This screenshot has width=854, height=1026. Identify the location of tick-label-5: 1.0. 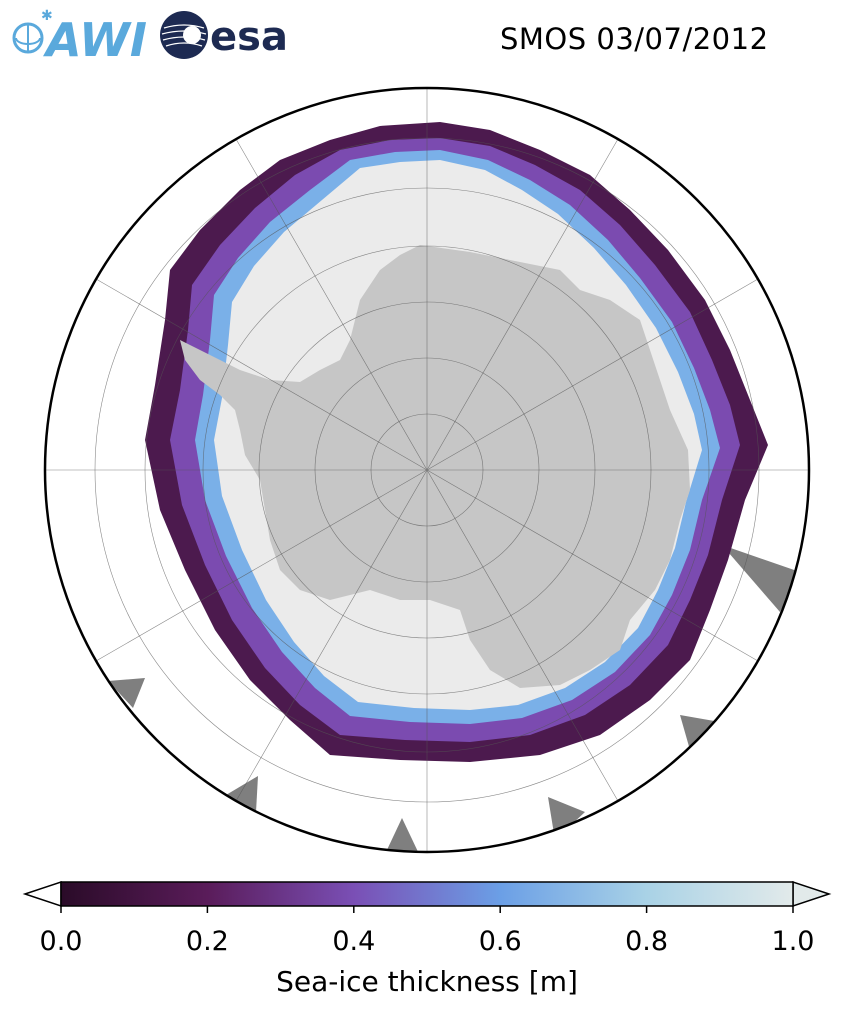
(793, 941).